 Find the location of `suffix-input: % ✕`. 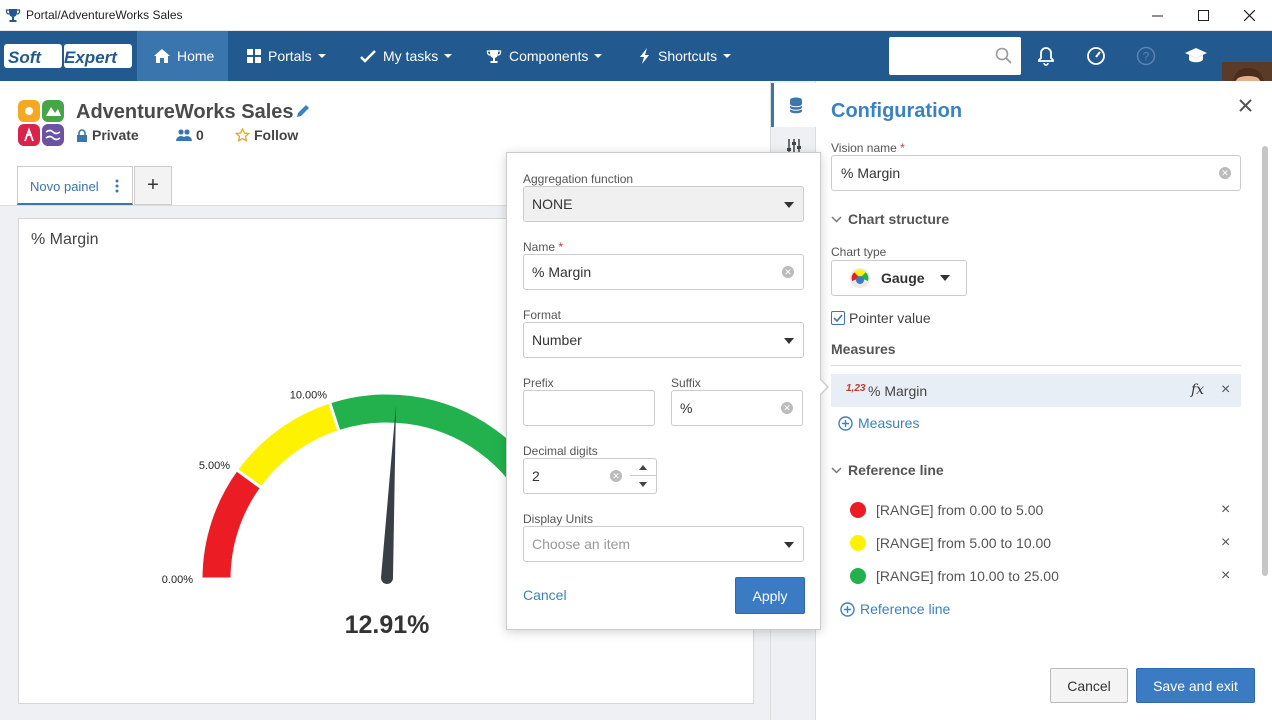

suffix-input: % ✕ is located at coordinates (737, 408).